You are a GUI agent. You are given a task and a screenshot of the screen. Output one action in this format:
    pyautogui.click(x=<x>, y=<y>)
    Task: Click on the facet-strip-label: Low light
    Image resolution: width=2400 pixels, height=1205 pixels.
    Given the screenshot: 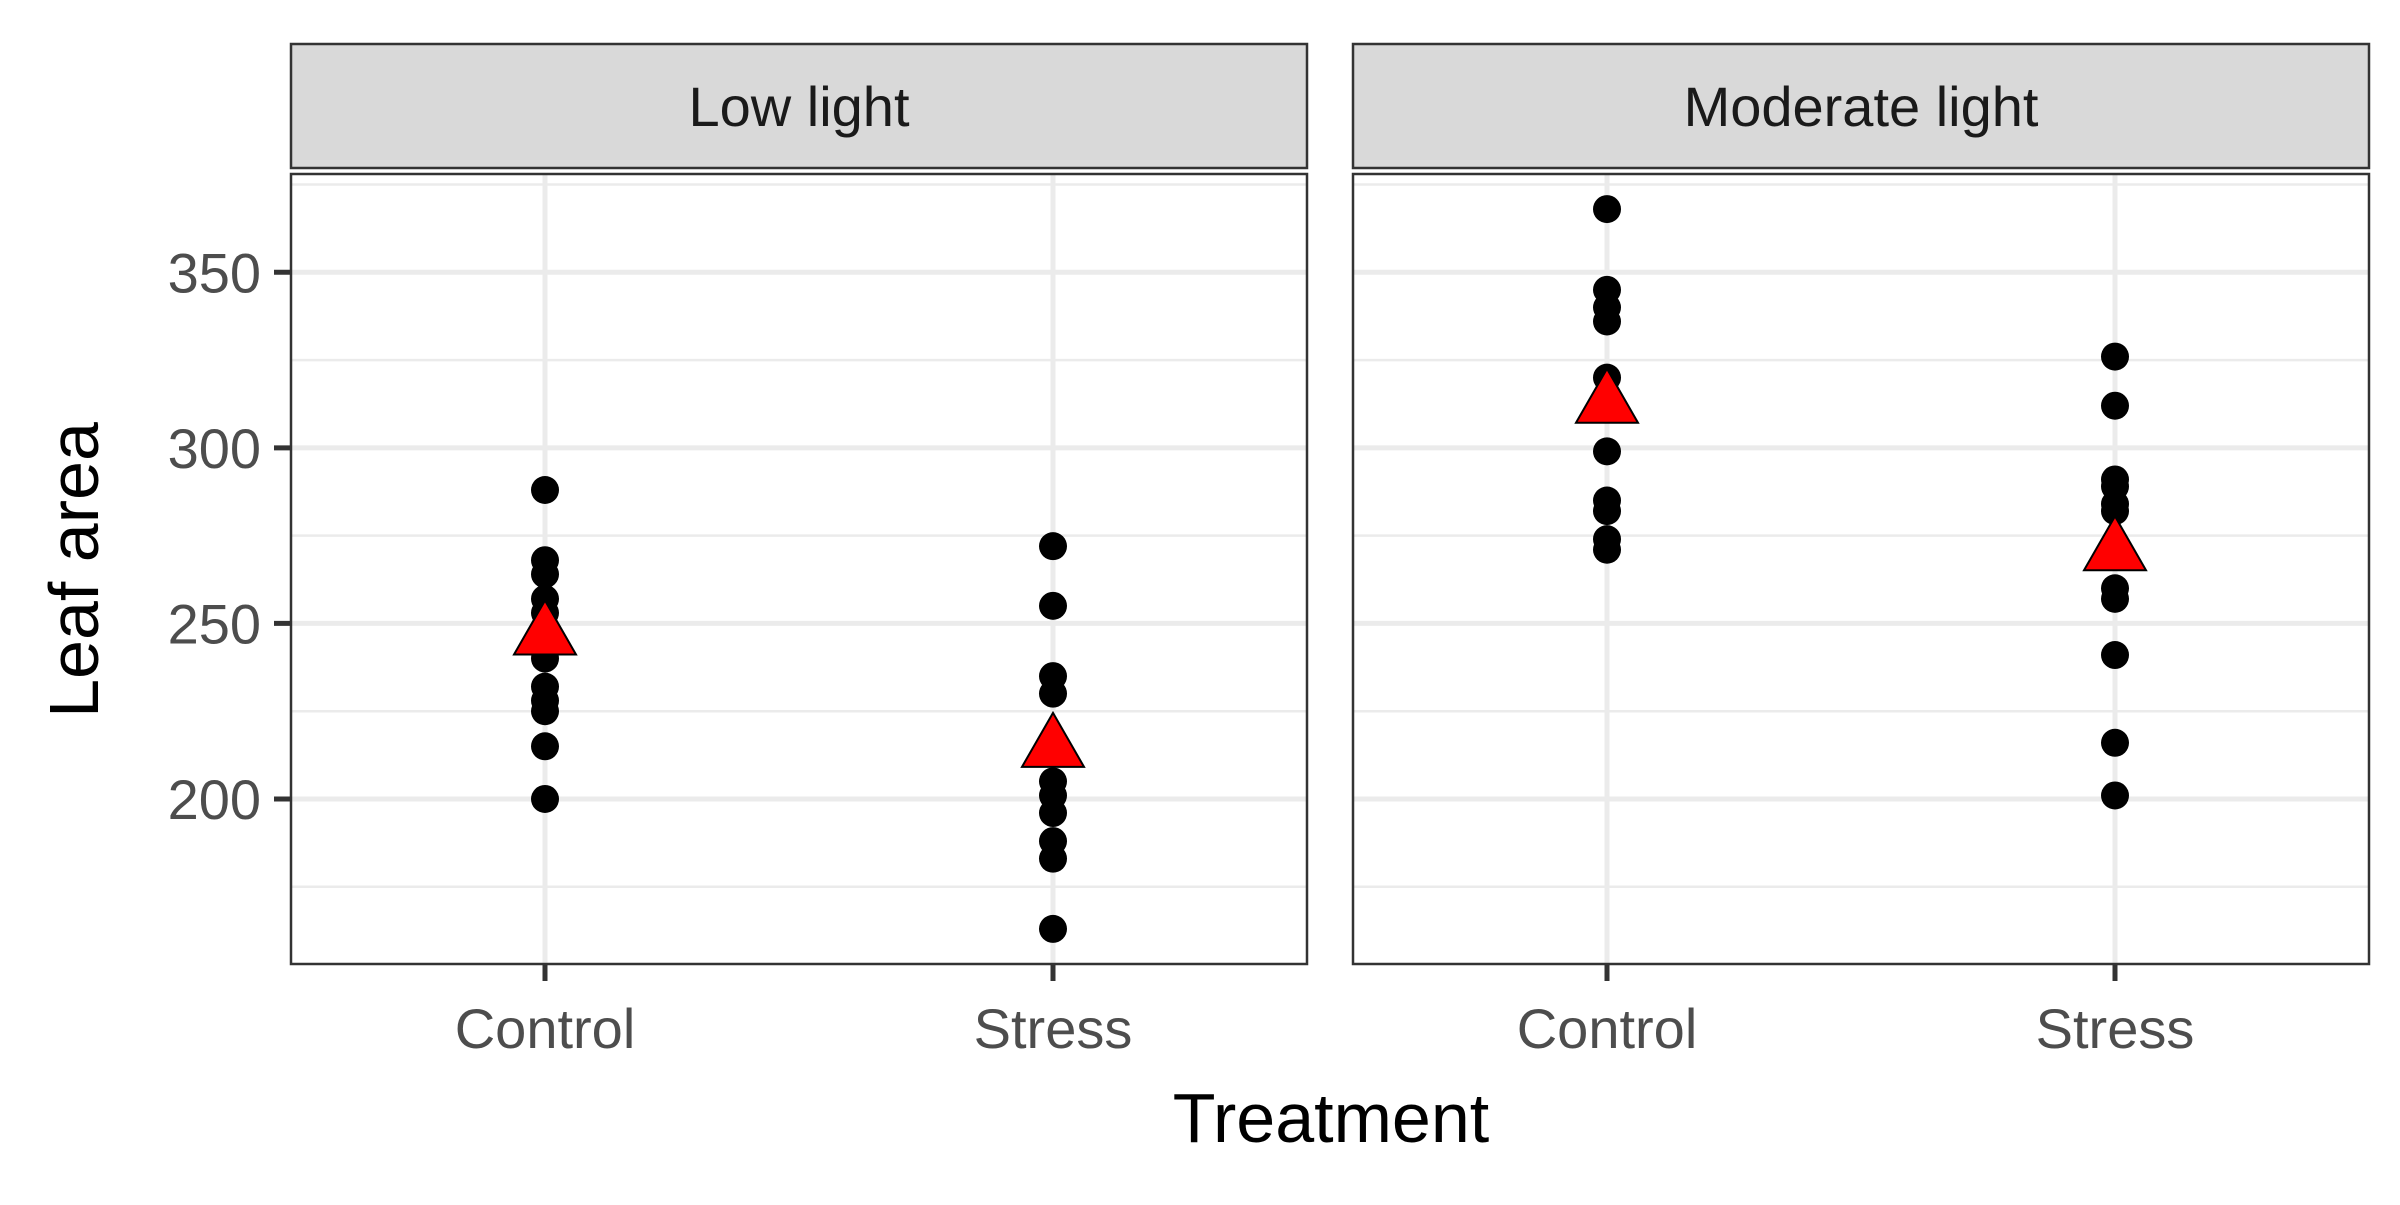 What is the action you would take?
    pyautogui.click(x=798, y=106)
    